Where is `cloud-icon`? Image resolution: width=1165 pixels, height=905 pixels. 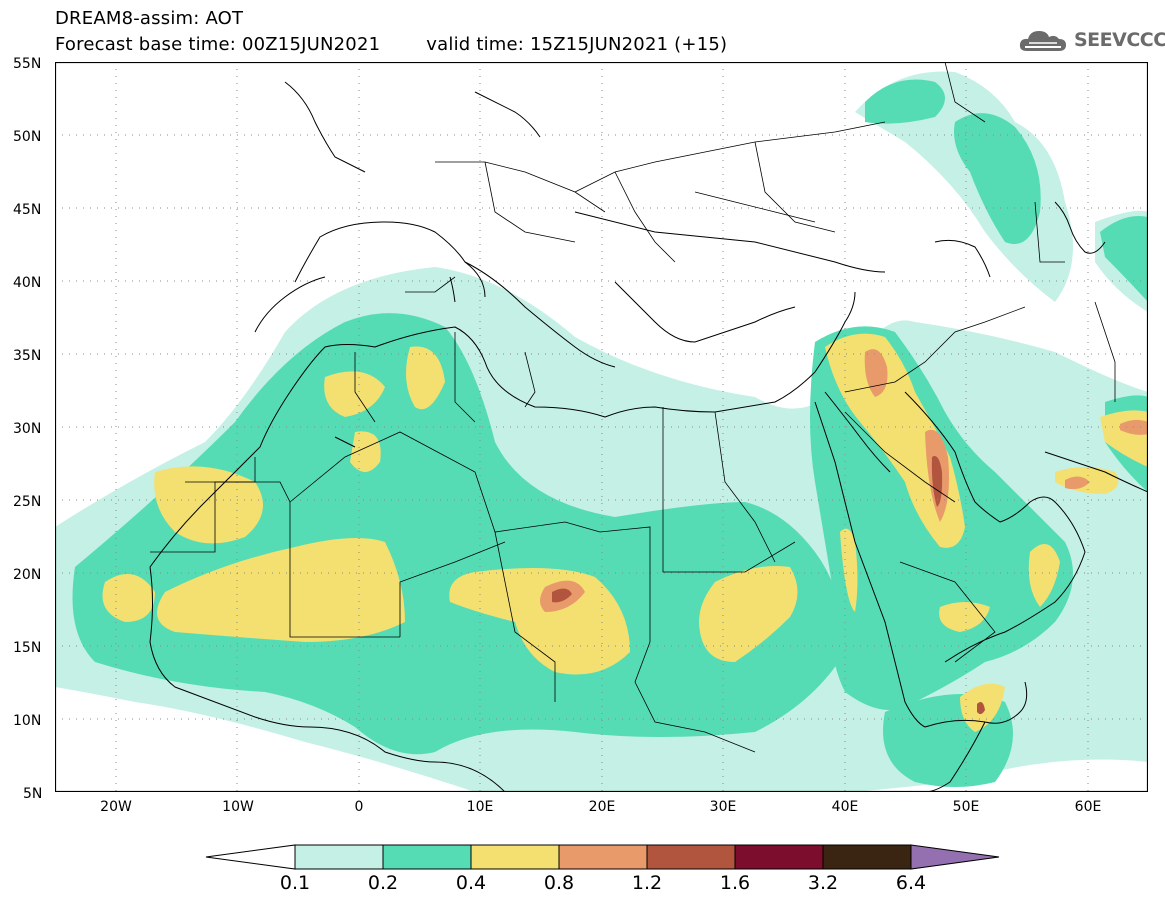 cloud-icon is located at coordinates (1042, 41).